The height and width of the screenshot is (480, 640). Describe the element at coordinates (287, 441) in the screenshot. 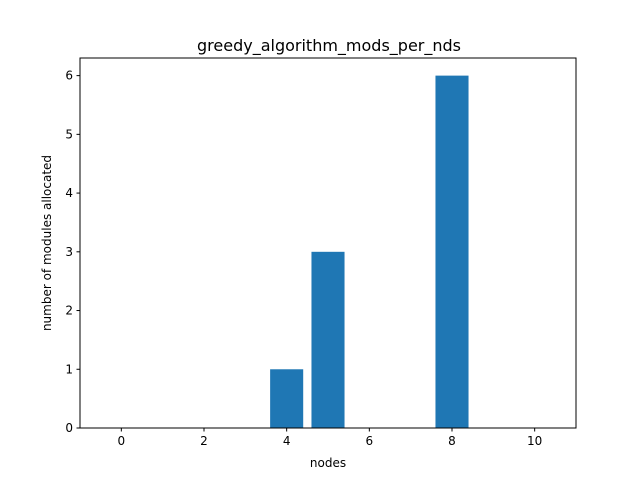

I see `x-tick-label: 4` at that location.